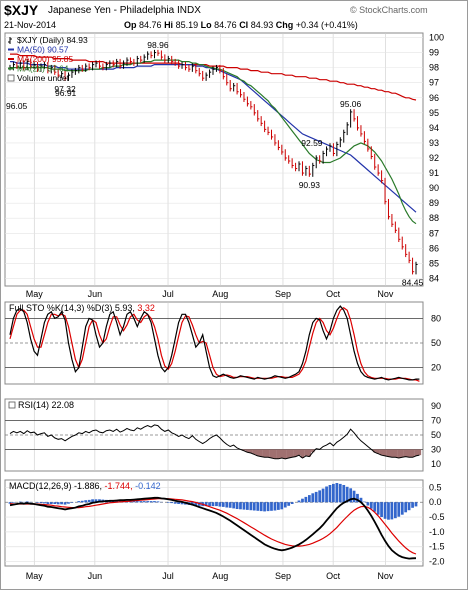  Describe the element at coordinates (436, 464) in the screenshot. I see `rsi-tick-label: 10` at that location.